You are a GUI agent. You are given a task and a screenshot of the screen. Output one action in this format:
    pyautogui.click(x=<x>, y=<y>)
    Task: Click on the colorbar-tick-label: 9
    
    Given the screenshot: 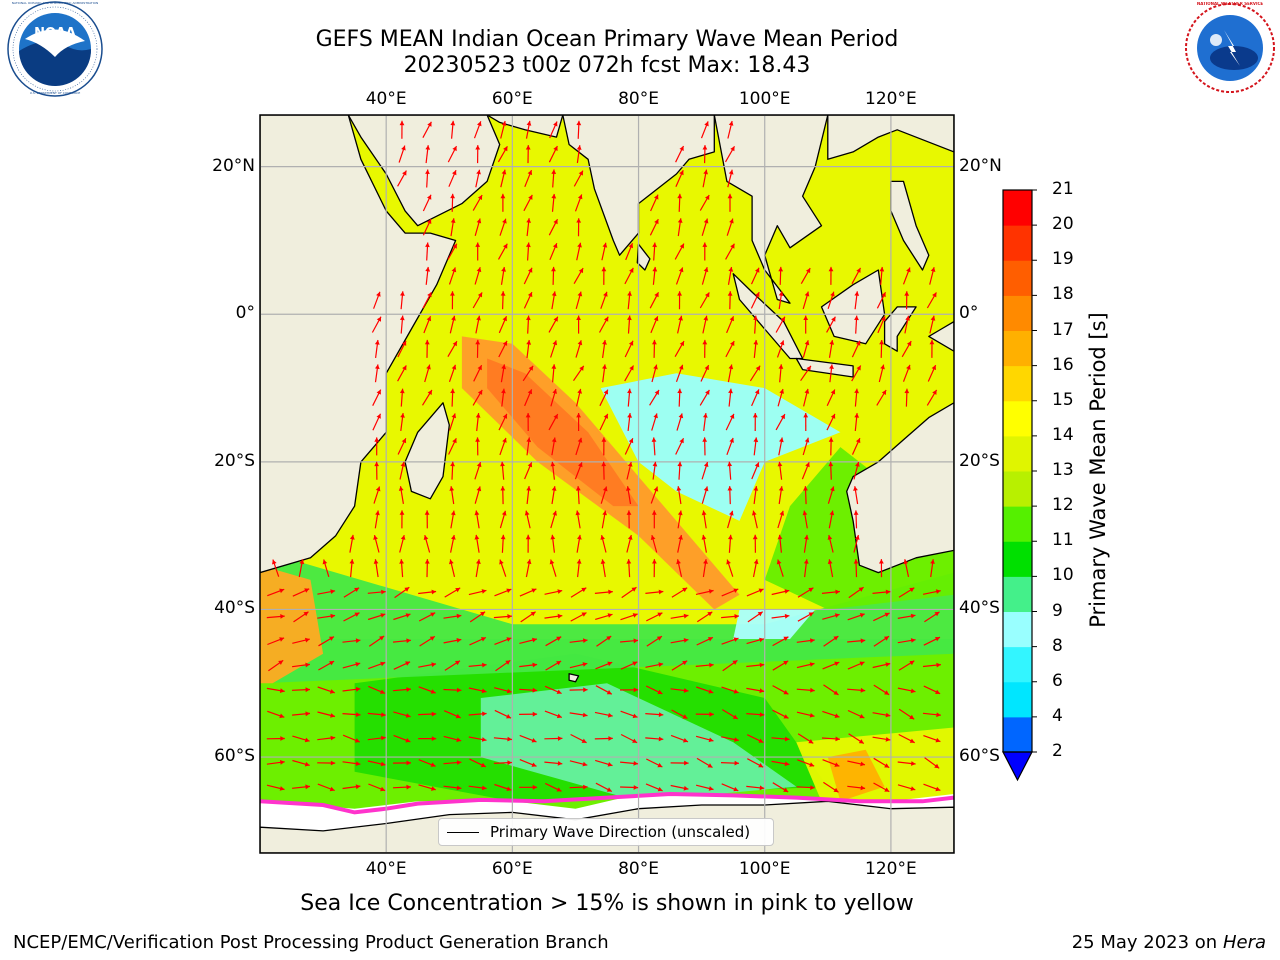 What is the action you would take?
    pyautogui.click(x=1057, y=610)
    